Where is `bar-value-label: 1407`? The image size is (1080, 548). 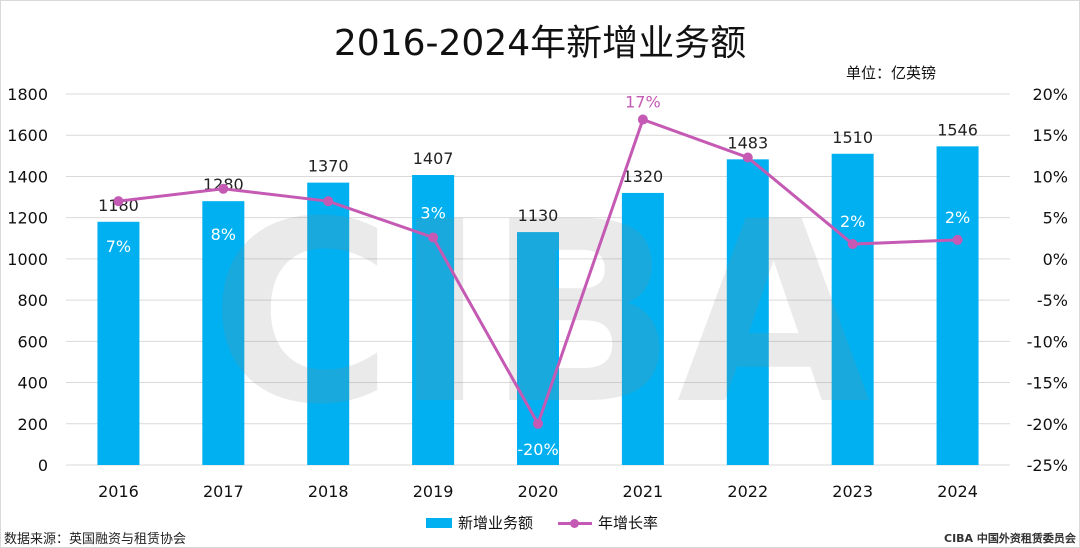 bar-value-label: 1407 is located at coordinates (433, 158).